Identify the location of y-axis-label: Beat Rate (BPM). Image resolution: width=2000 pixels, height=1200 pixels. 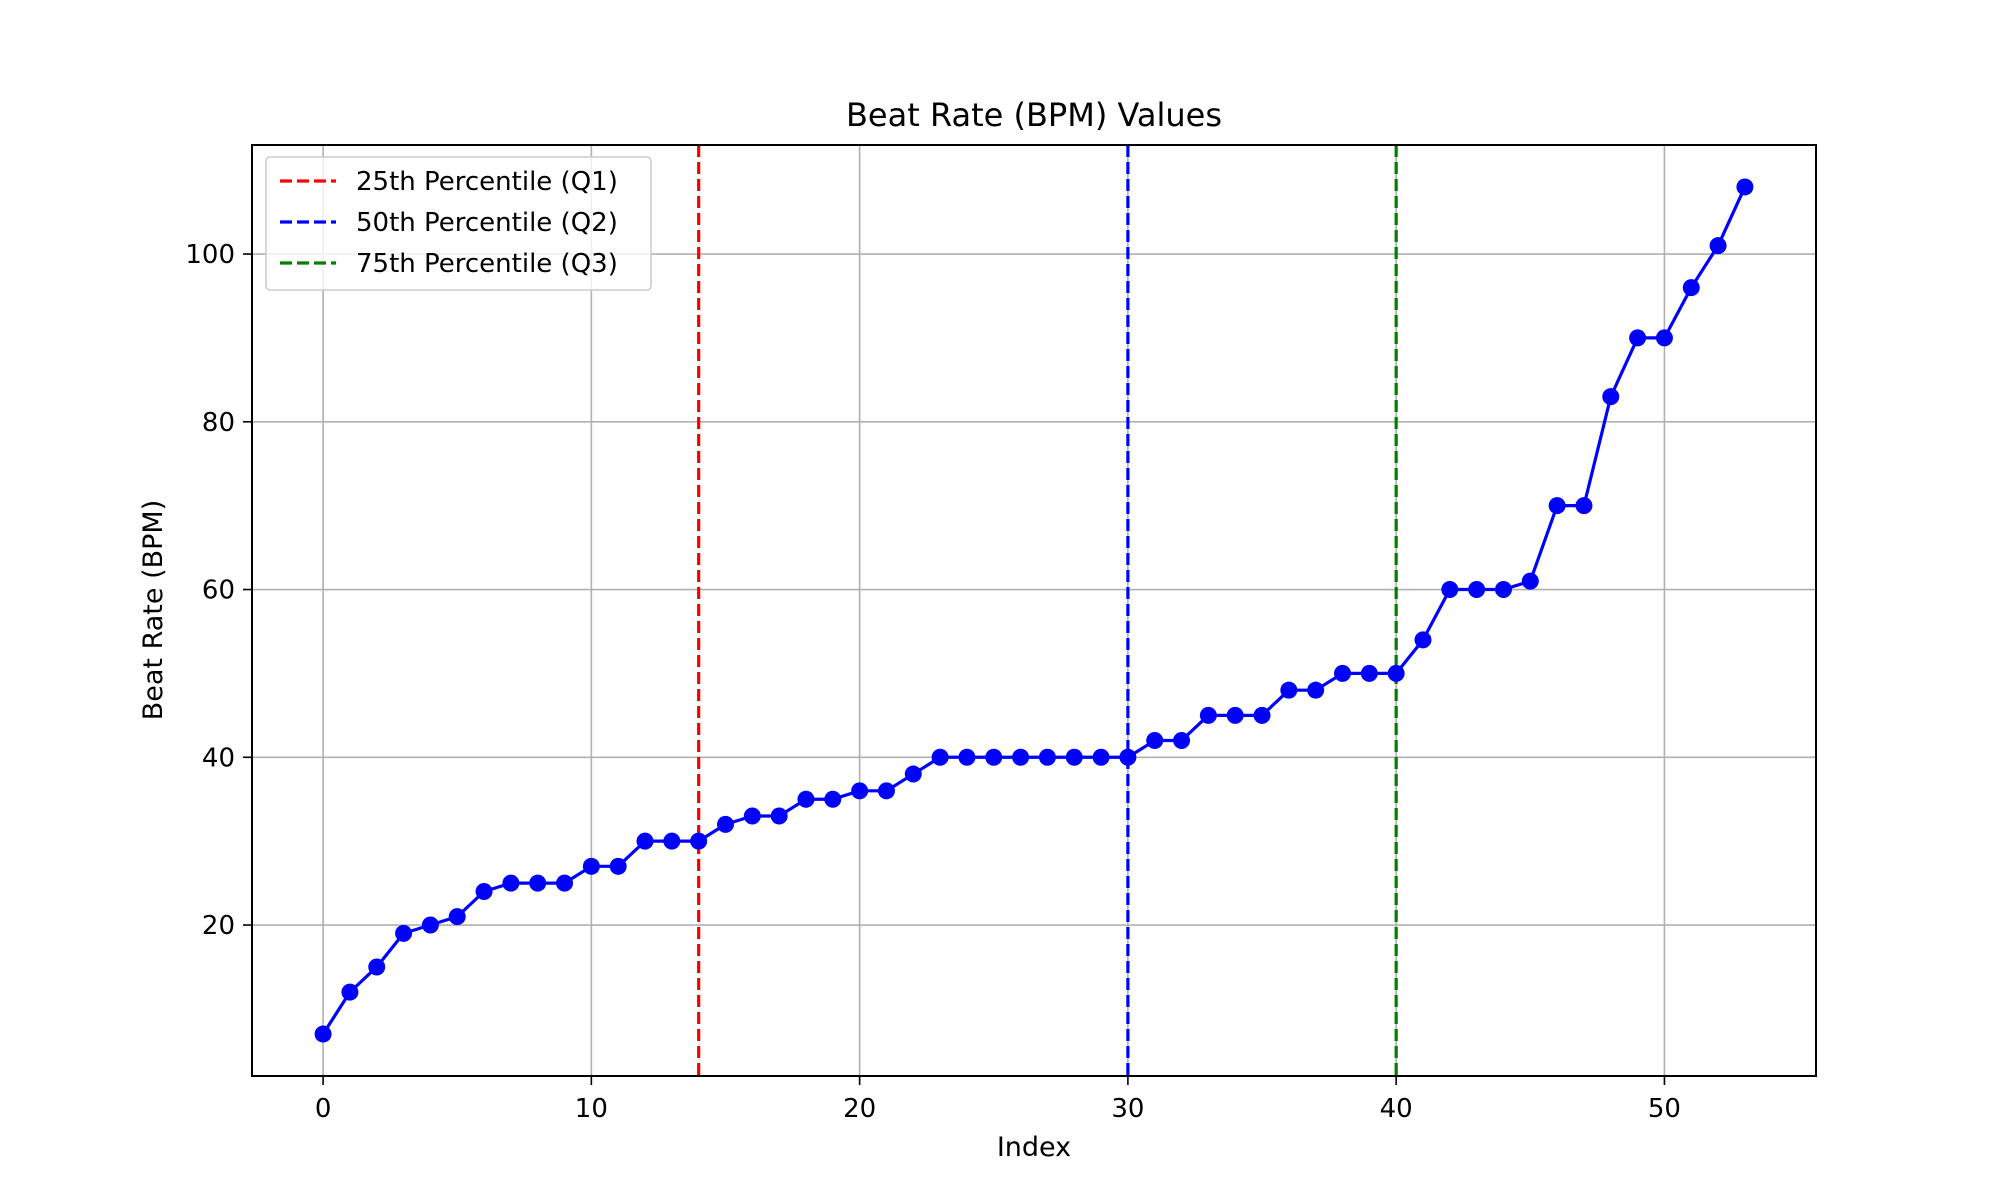
(153, 610).